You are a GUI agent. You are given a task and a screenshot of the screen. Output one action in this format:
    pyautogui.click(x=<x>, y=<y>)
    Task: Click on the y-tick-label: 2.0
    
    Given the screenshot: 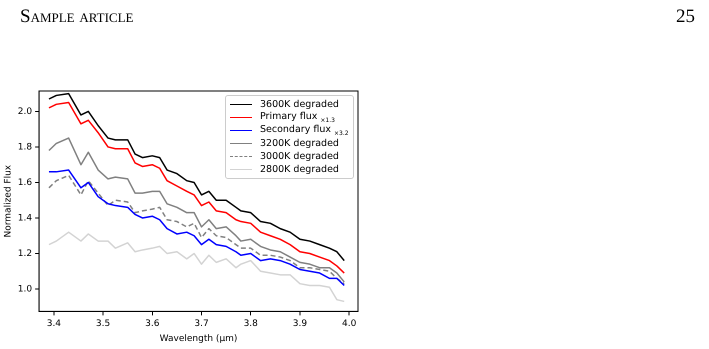 What is the action you would take?
    pyautogui.click(x=25, y=111)
    